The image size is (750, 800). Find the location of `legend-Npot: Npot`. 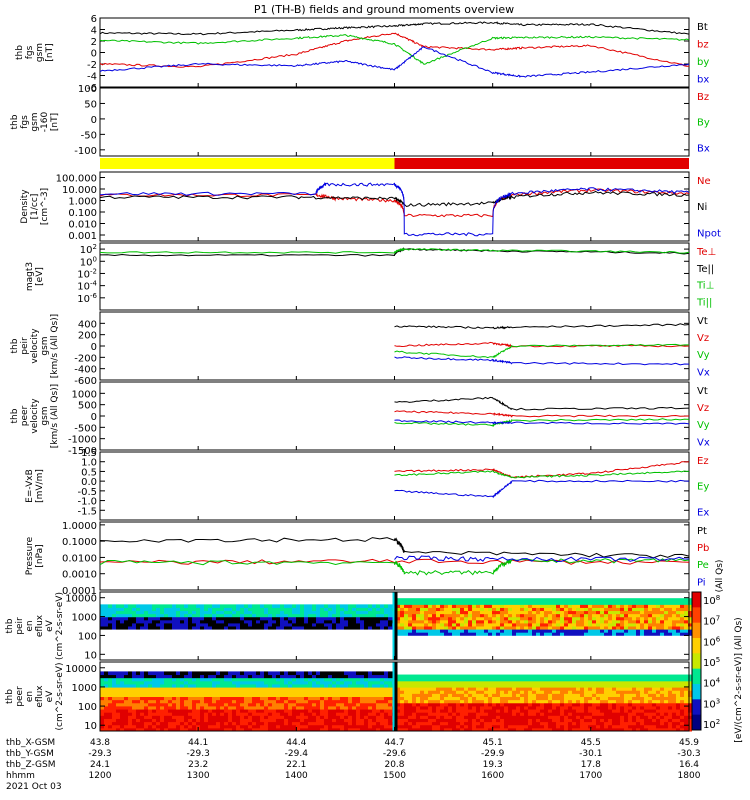

legend-Npot: Npot is located at coordinates (709, 233).